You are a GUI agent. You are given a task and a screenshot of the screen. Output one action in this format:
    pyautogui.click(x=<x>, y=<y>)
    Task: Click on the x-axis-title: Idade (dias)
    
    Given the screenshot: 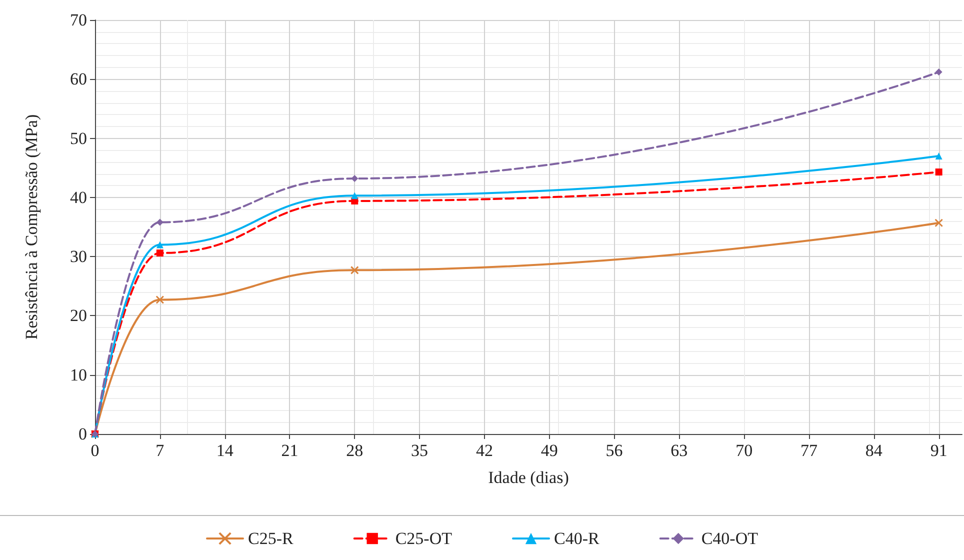 What is the action you would take?
    pyautogui.click(x=528, y=477)
    